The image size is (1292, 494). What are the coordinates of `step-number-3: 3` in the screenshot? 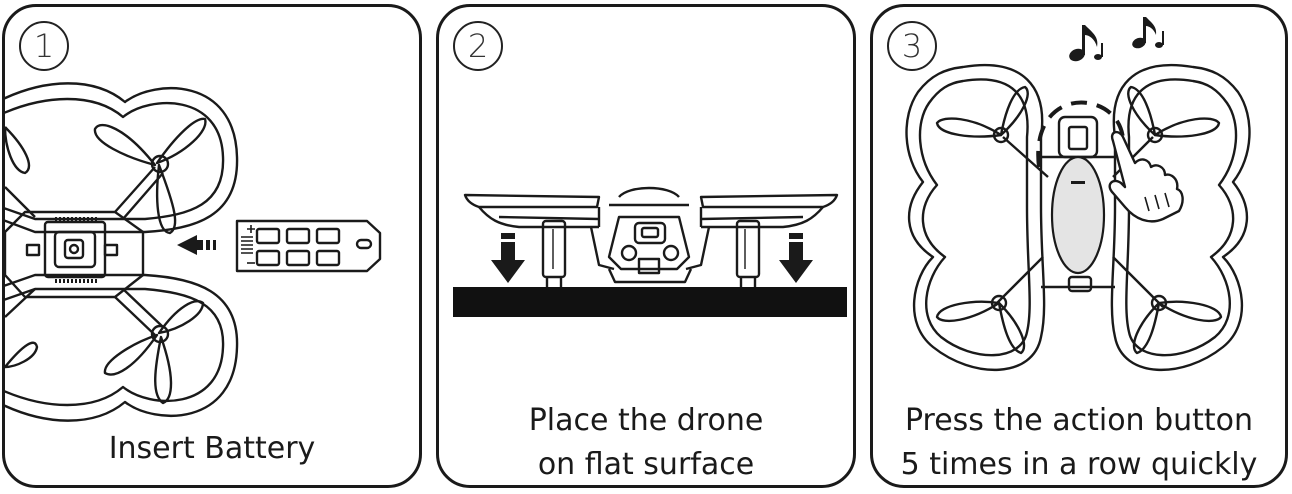 It's located at (912, 46).